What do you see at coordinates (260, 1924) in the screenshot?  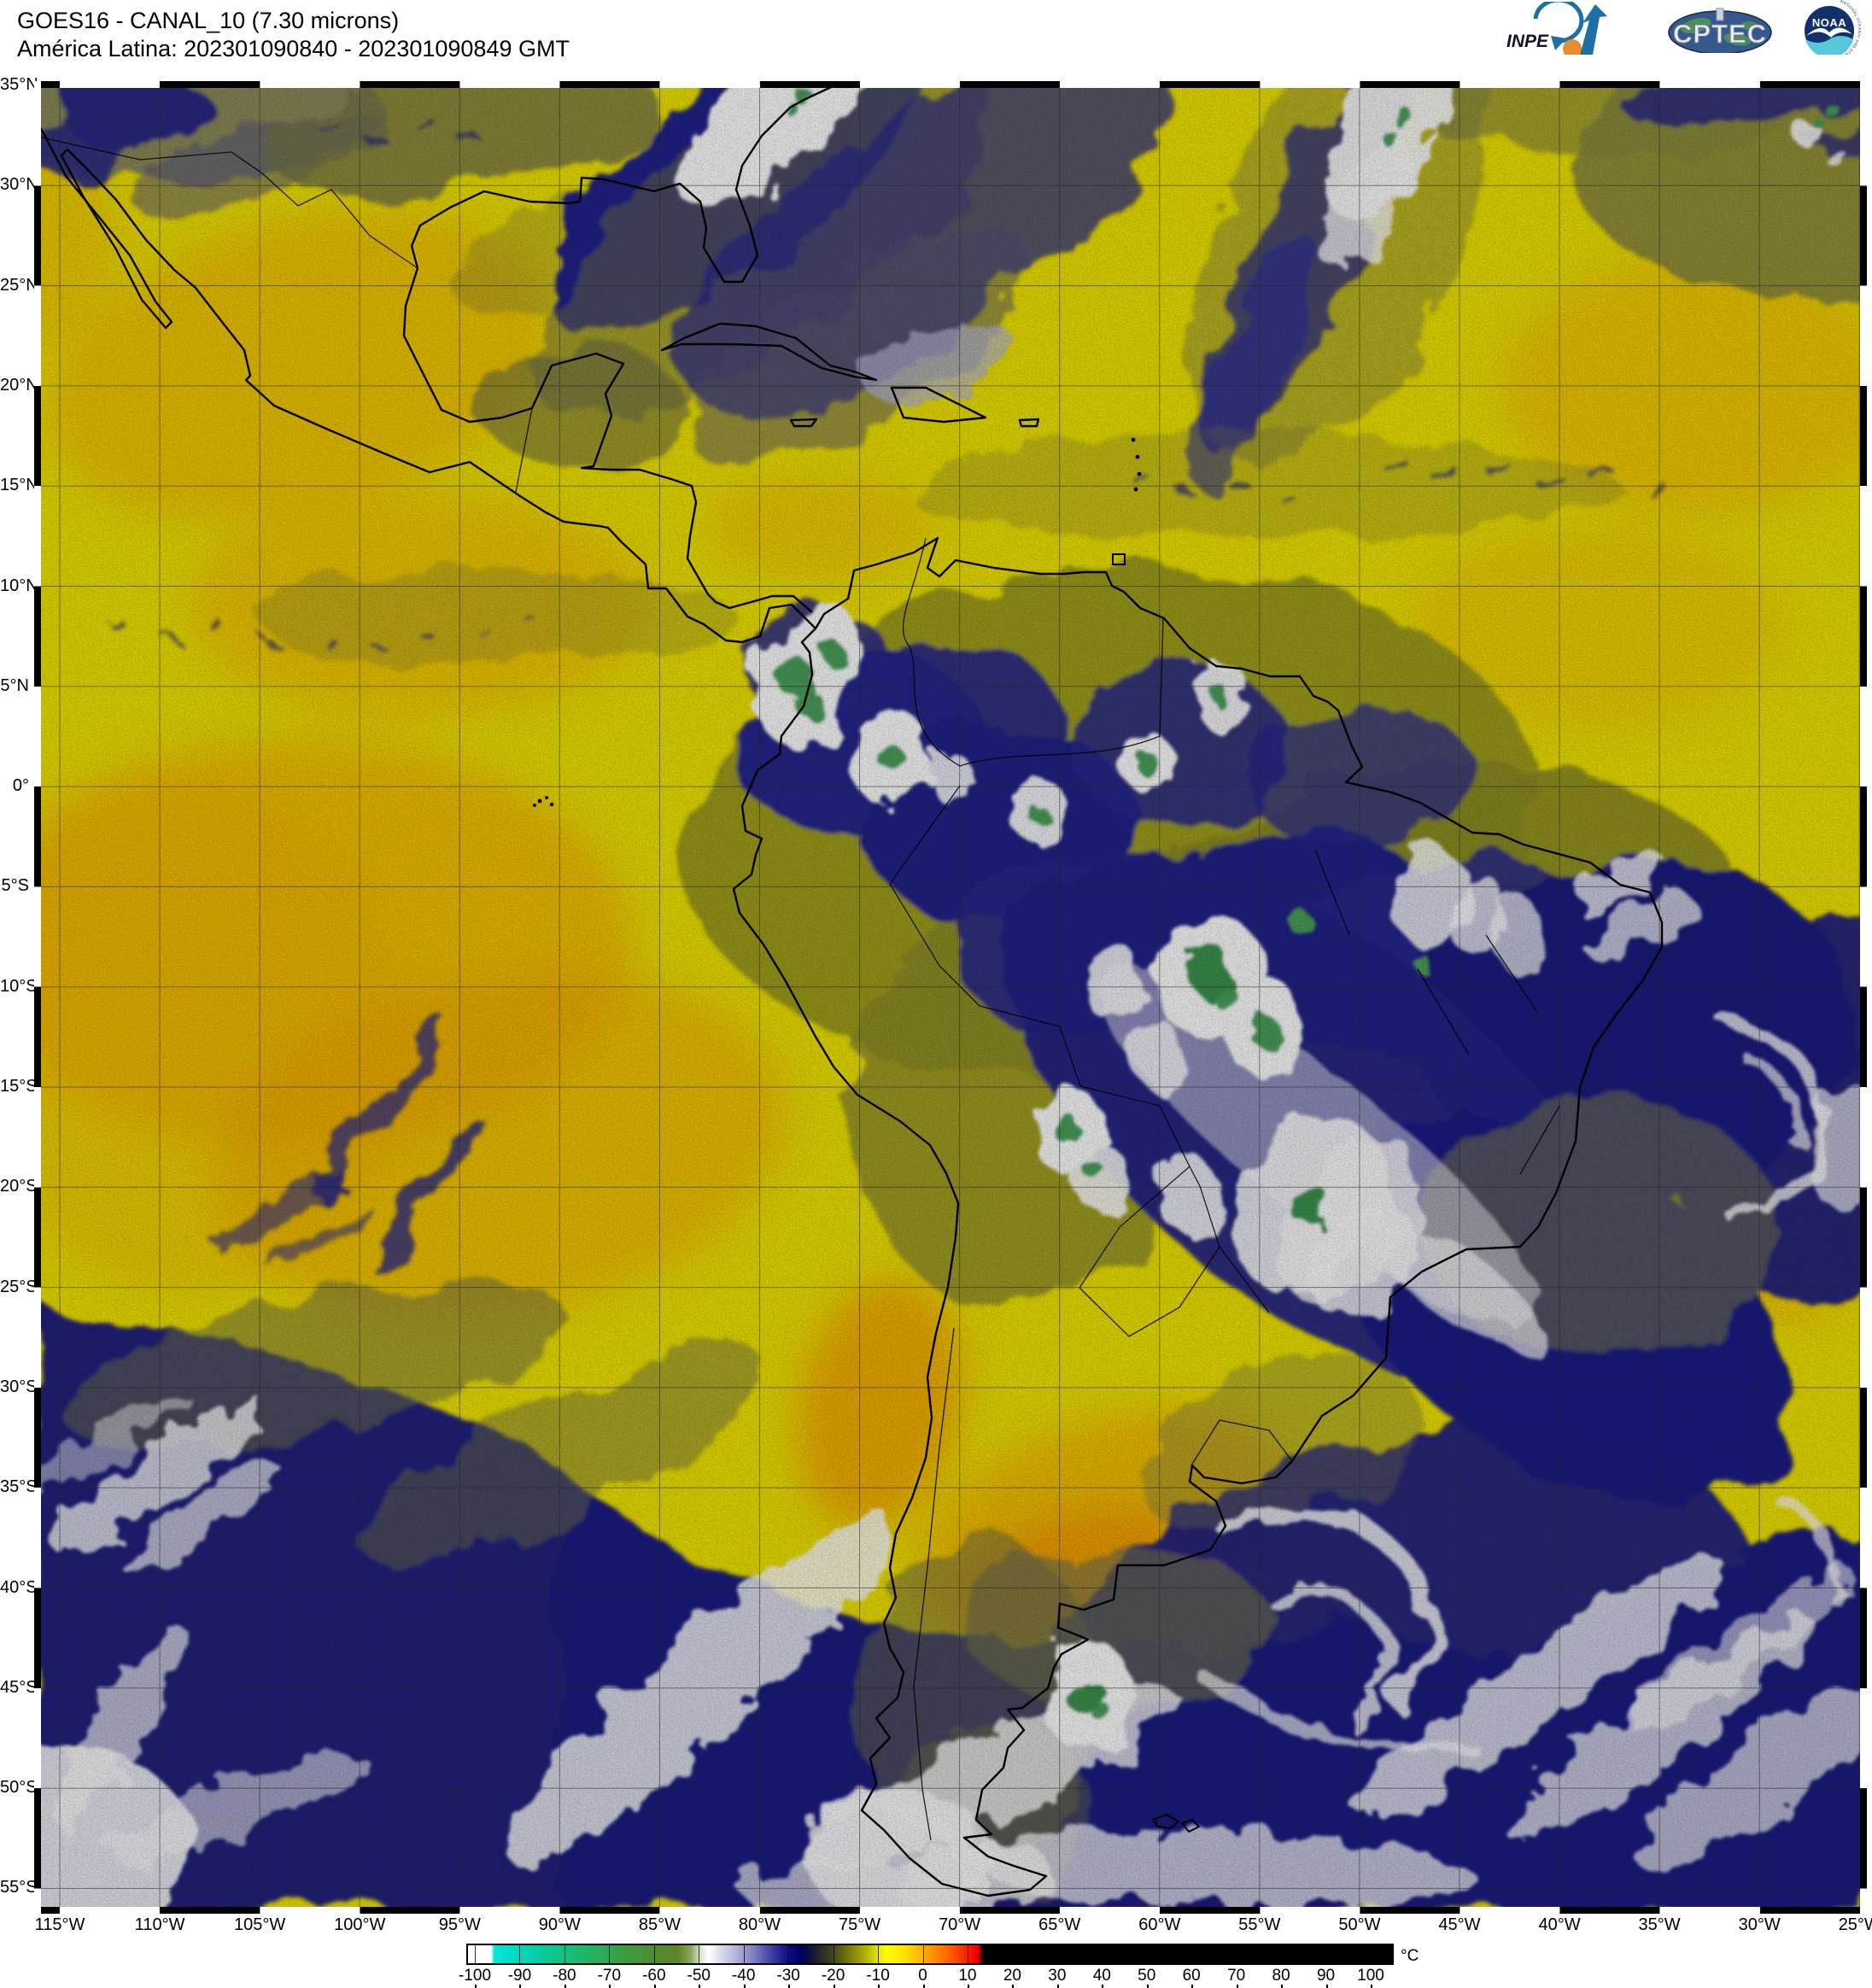 I see `lon-label: 105°W` at bounding box center [260, 1924].